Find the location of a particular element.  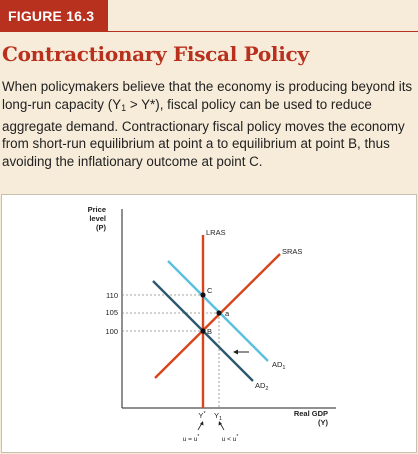

point-b-marker is located at coordinates (203, 331).